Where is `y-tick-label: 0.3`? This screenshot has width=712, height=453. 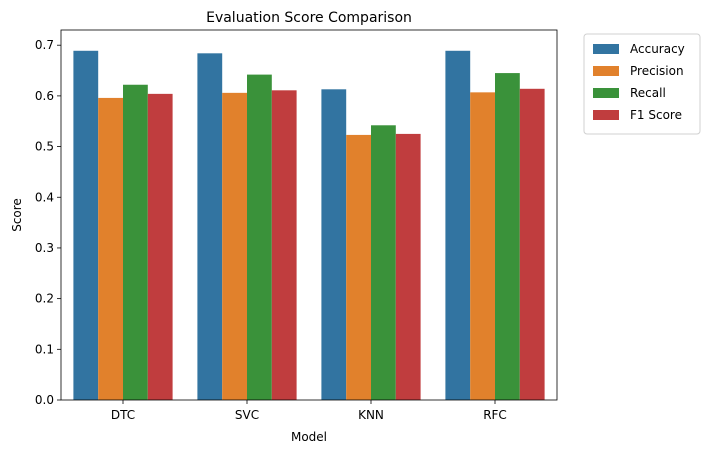
y-tick-label: 0.3 is located at coordinates (44, 248).